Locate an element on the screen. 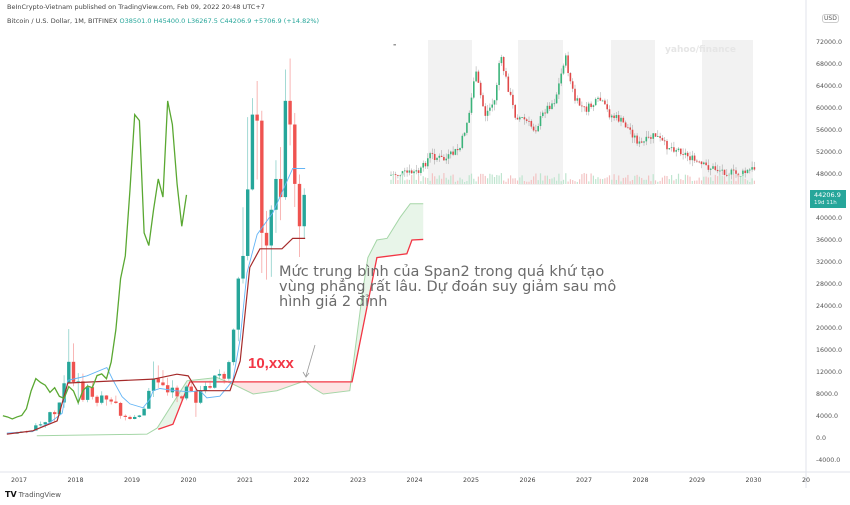 This screenshot has width=850, height=505. inset-menu-icon: ≡ is located at coordinates (394, 44).